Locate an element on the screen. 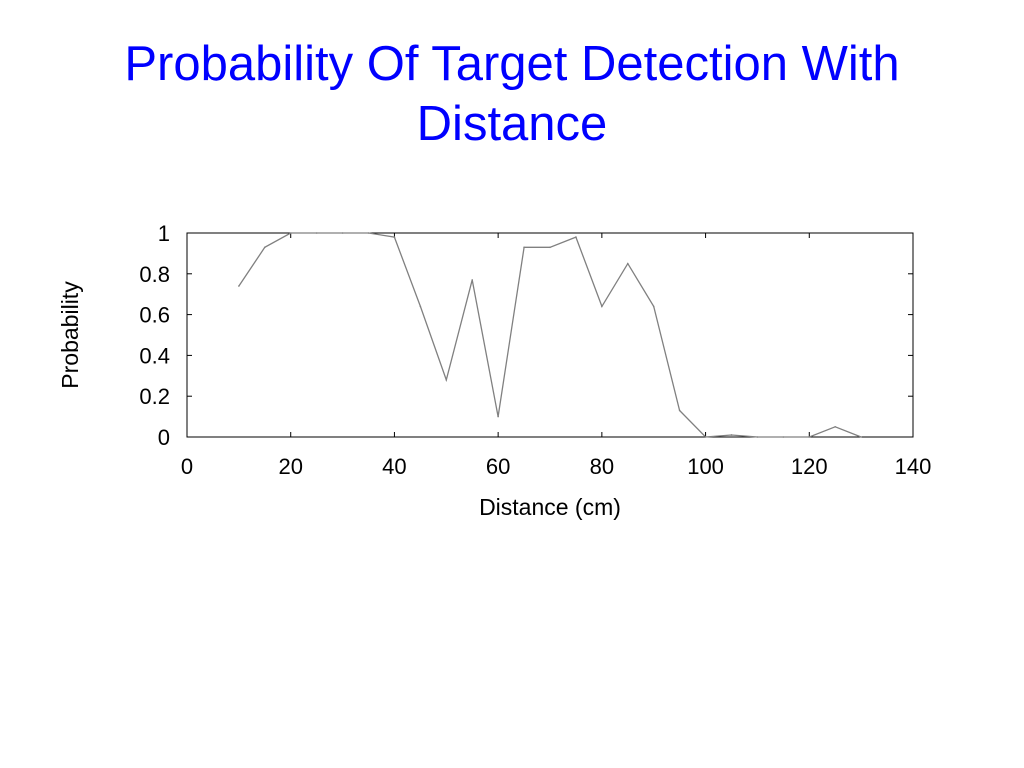 The height and width of the screenshot is (768, 1024). slide-title-line-1: Probability Of Target Detection With is located at coordinates (512, 64).